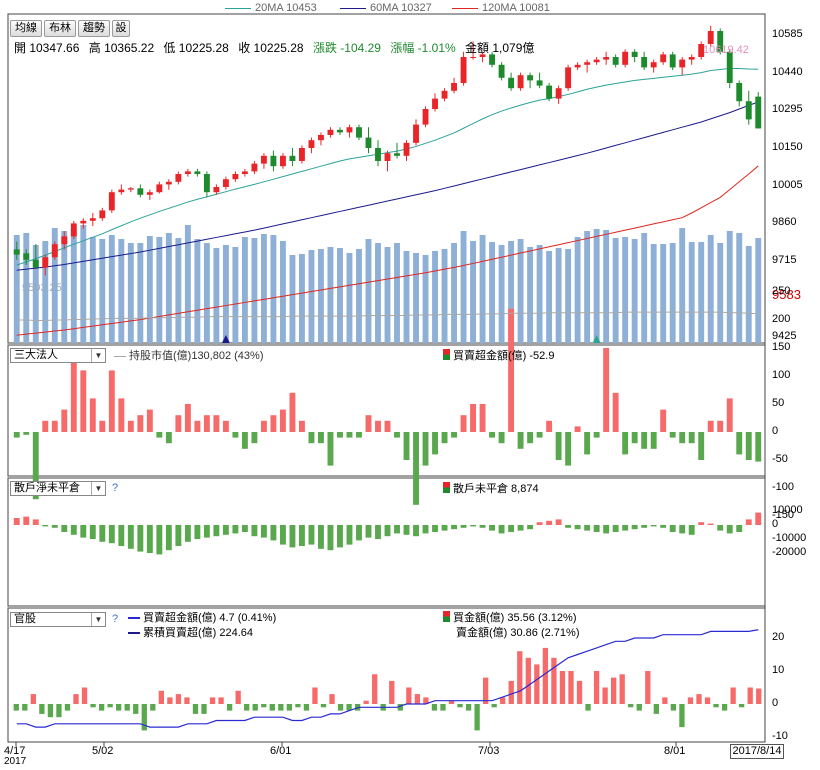 The width and height of the screenshot is (820, 770). I want to click on bollinger-button: 布林, so click(60, 28).